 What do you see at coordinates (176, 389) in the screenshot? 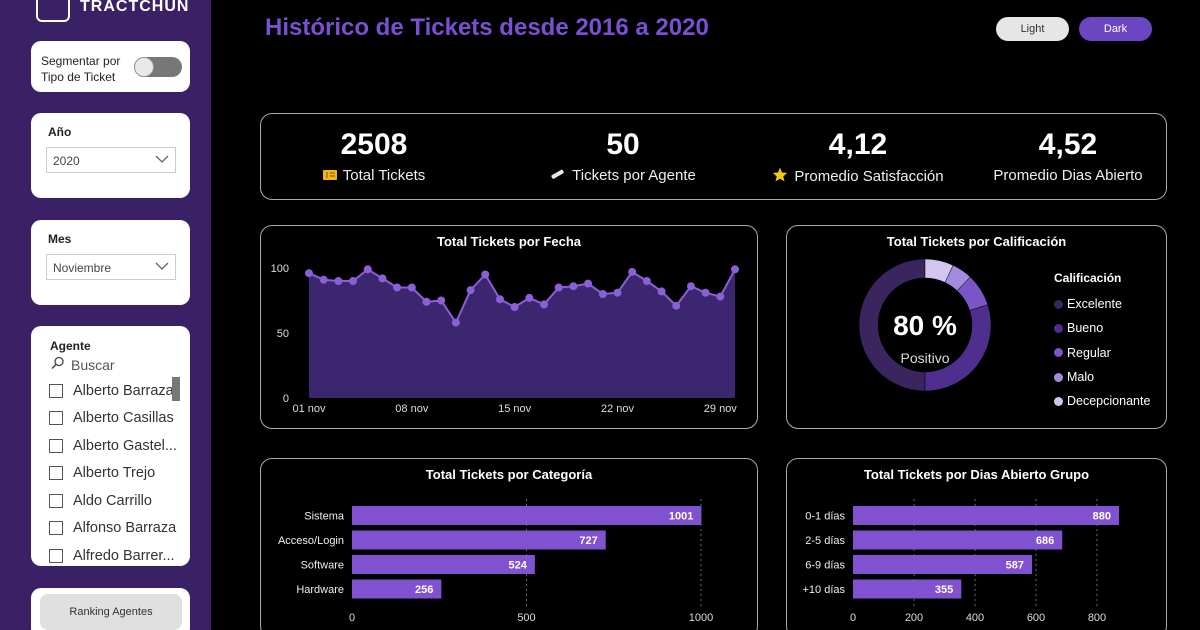
I see `agent-list-scrollbar` at bounding box center [176, 389].